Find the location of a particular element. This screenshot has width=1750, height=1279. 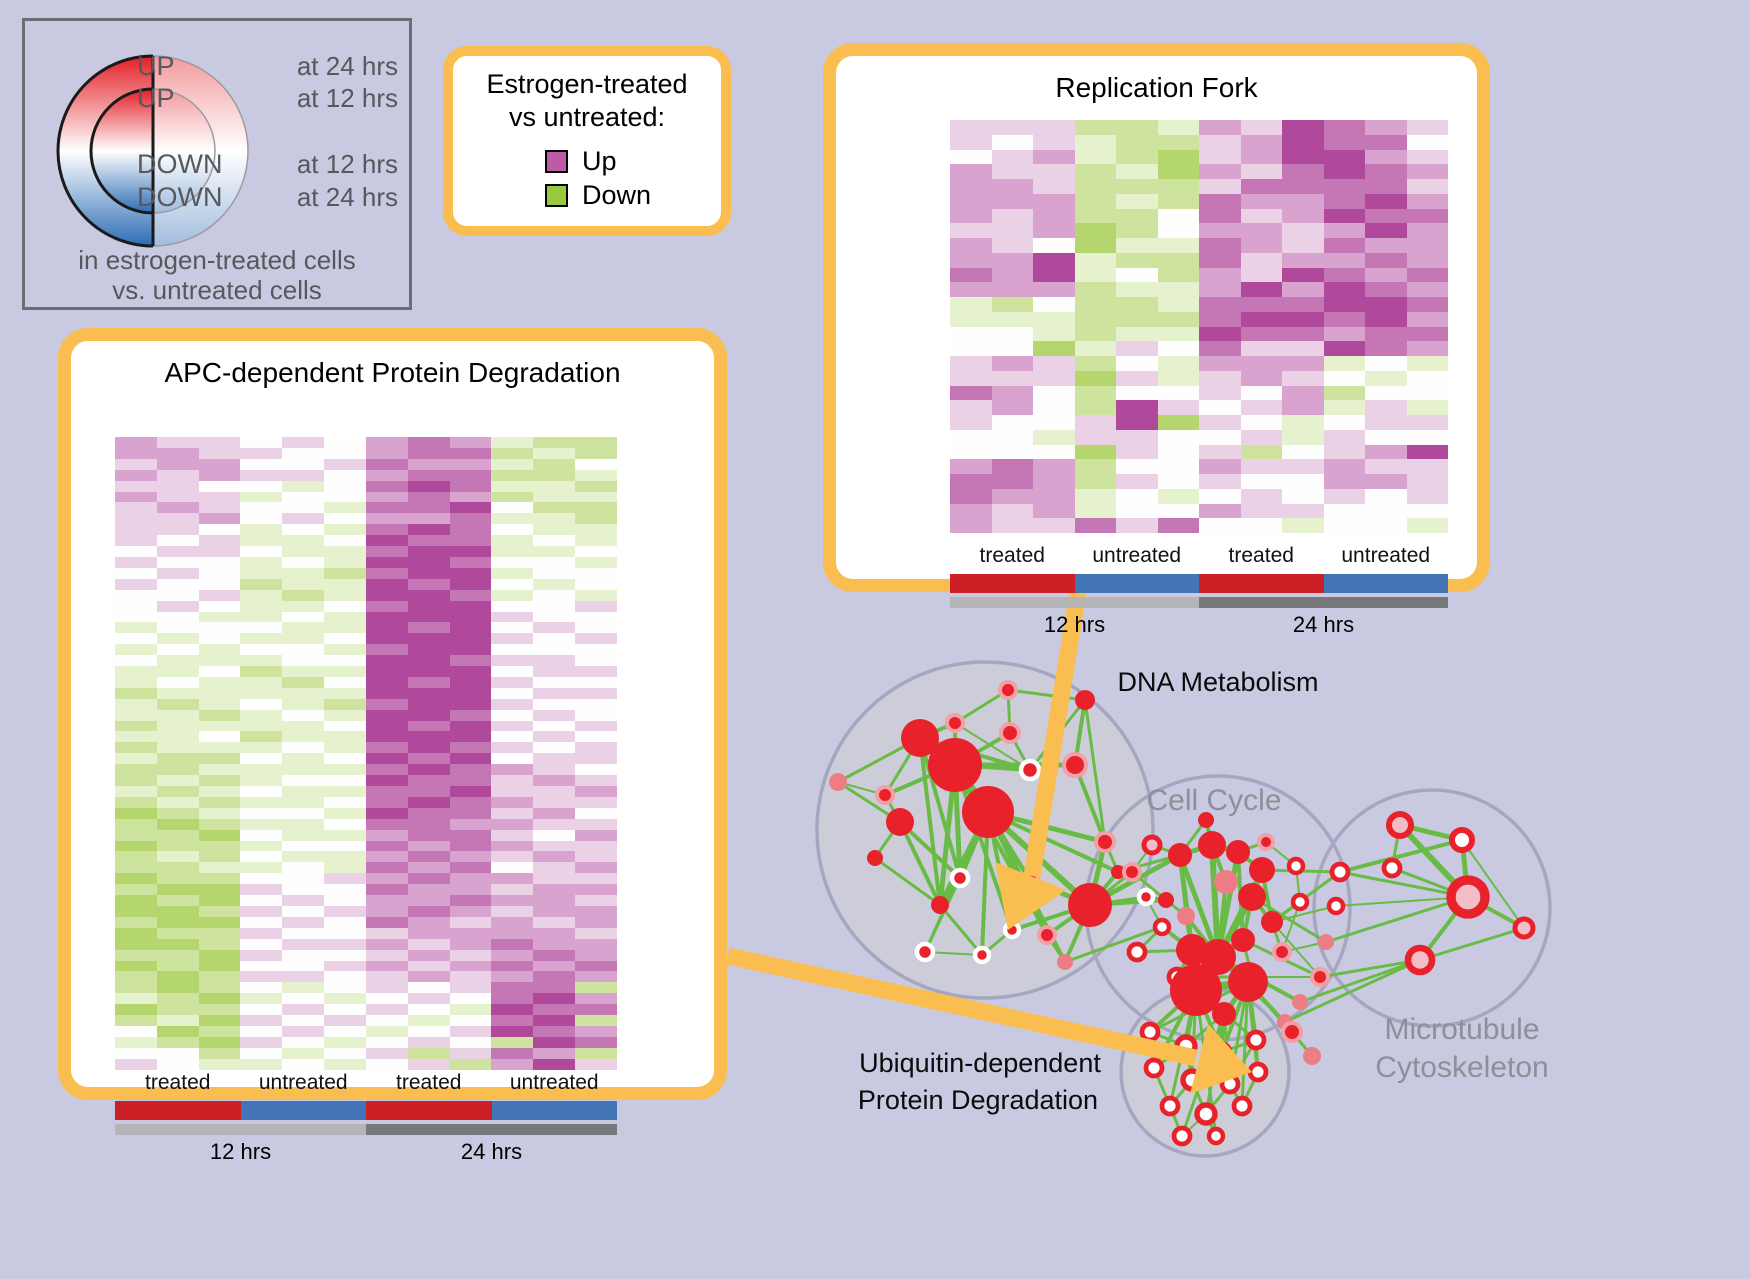

network-node-s is located at coordinates (1090, 905).